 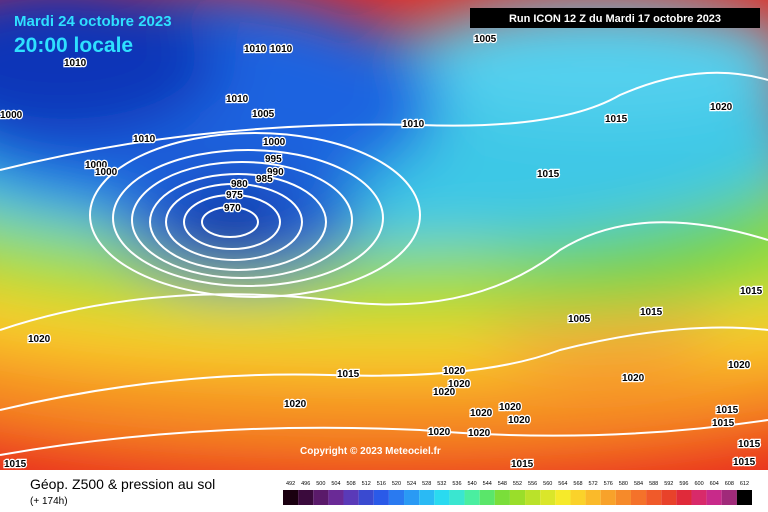 I want to click on scale-label: 516, so click(x=381, y=484).